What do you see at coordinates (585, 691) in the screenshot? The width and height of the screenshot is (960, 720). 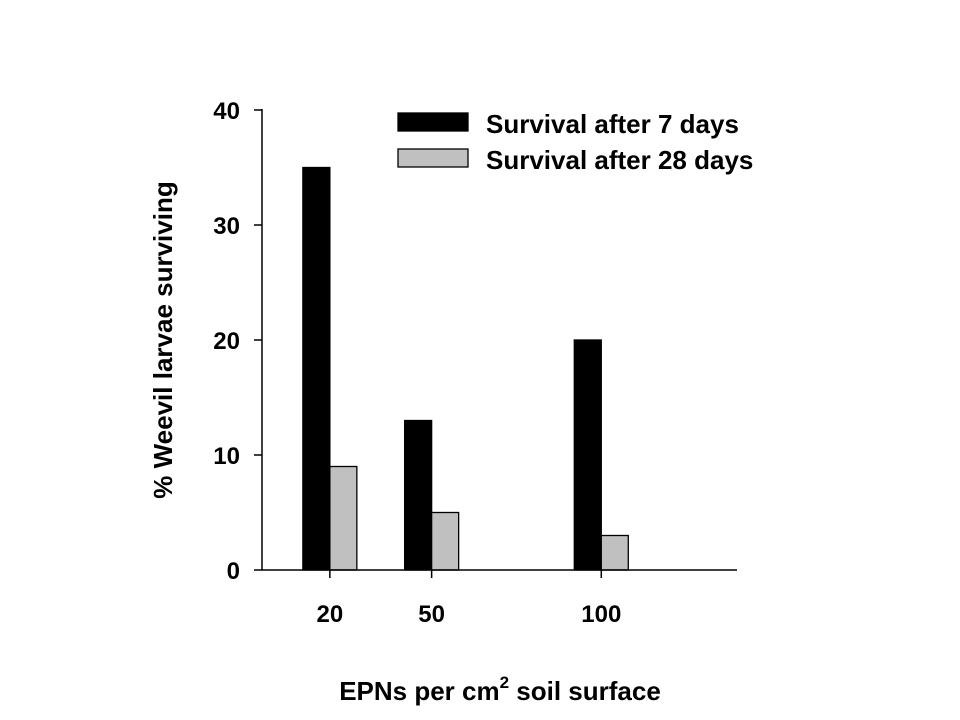 I see `x-axis-title-suffix: soil surface` at bounding box center [585, 691].